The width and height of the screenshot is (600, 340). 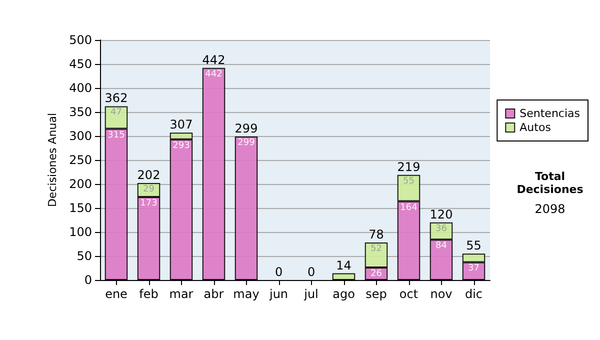 I want to click on y-tick-label: 300, so click(x=80, y=136).